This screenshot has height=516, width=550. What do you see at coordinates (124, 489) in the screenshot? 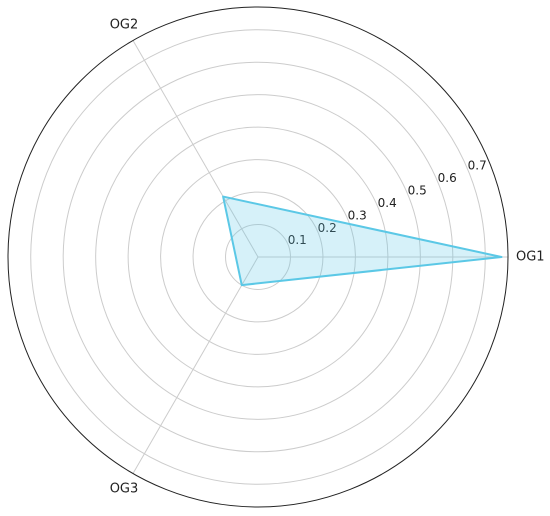
I see `category-label: OG3` at bounding box center [124, 489].